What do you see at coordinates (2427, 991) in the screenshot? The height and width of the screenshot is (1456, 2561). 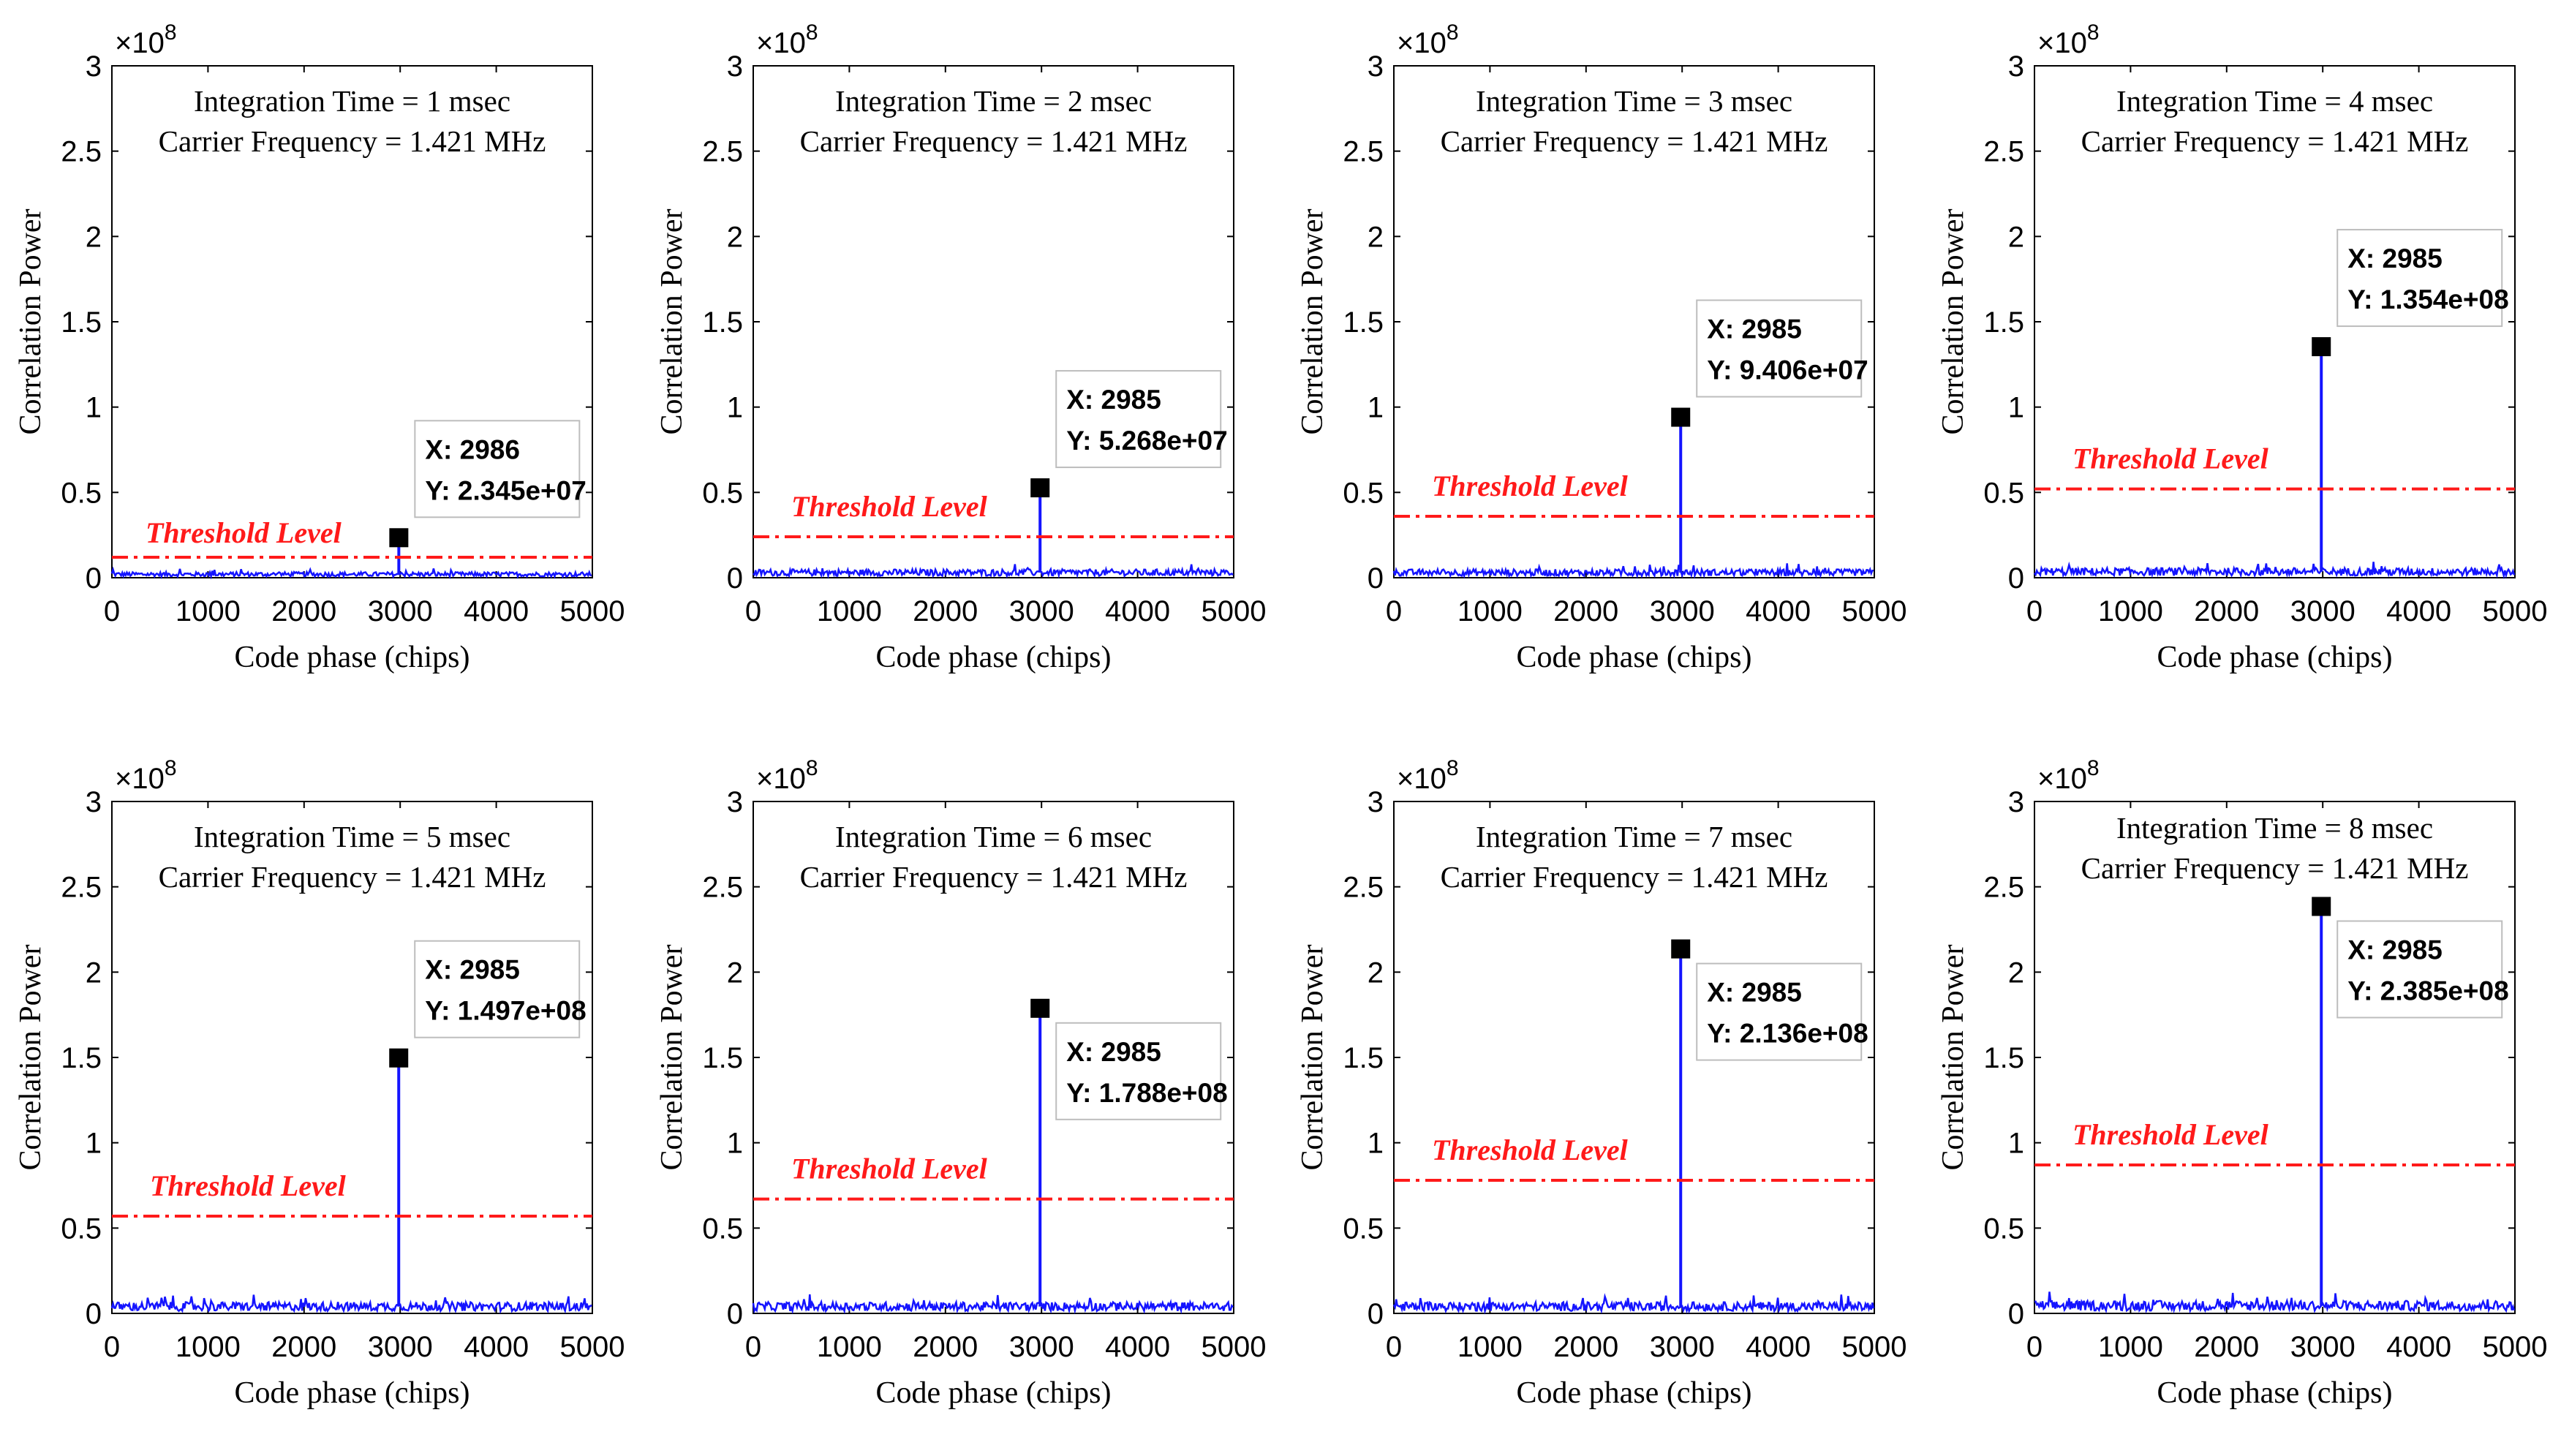 I see `datatip-y: Y: 2.385e+08` at bounding box center [2427, 991].